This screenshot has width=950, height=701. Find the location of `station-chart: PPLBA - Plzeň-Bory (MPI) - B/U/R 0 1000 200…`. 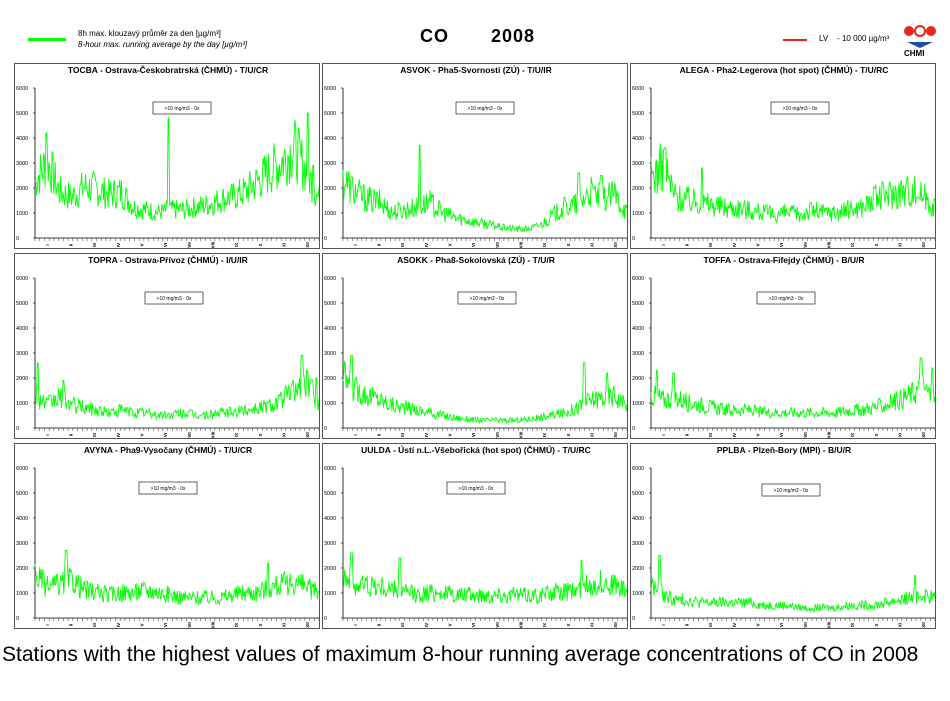

station-chart: PPLBA - Plzeň-Bory (MPI) - B/U/R 0 1000 200… is located at coordinates (783, 537).